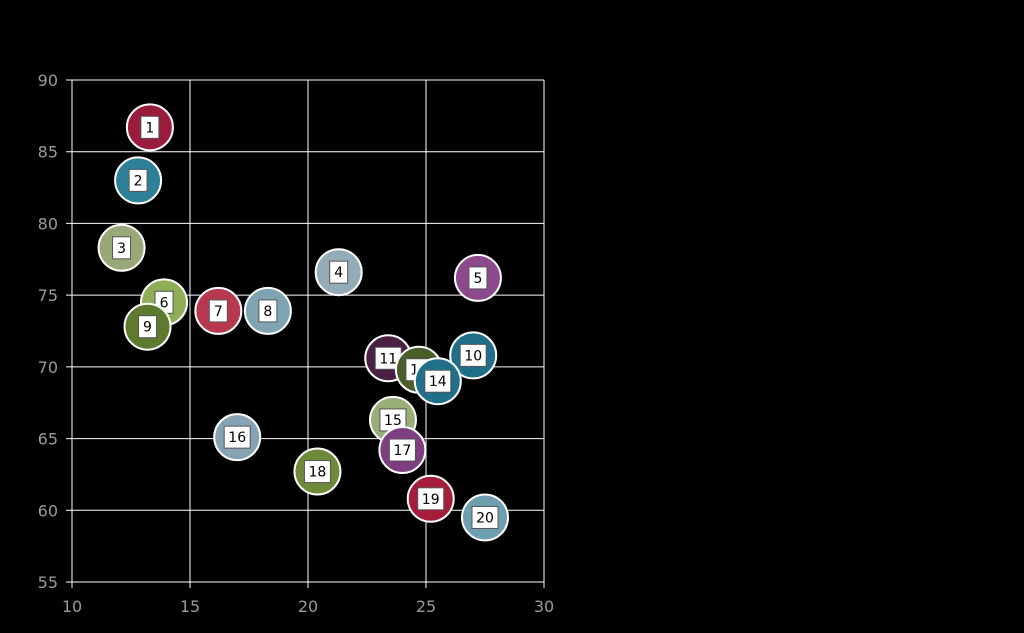  I want to click on y-tick-label: 90, so click(48, 80).